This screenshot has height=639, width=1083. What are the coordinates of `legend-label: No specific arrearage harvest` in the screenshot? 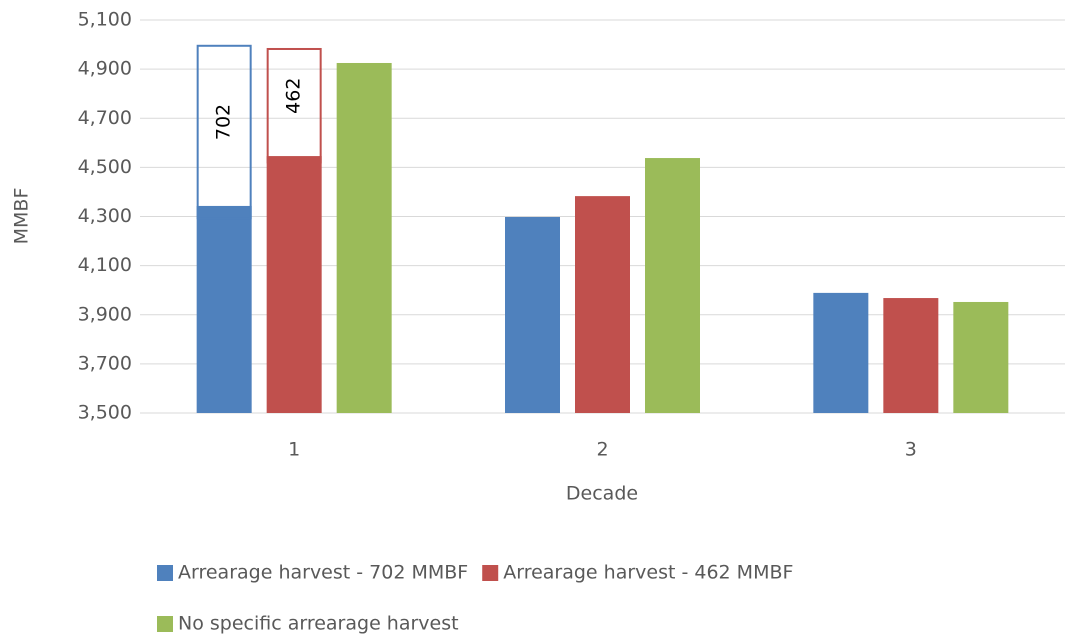 It's located at (318, 624).